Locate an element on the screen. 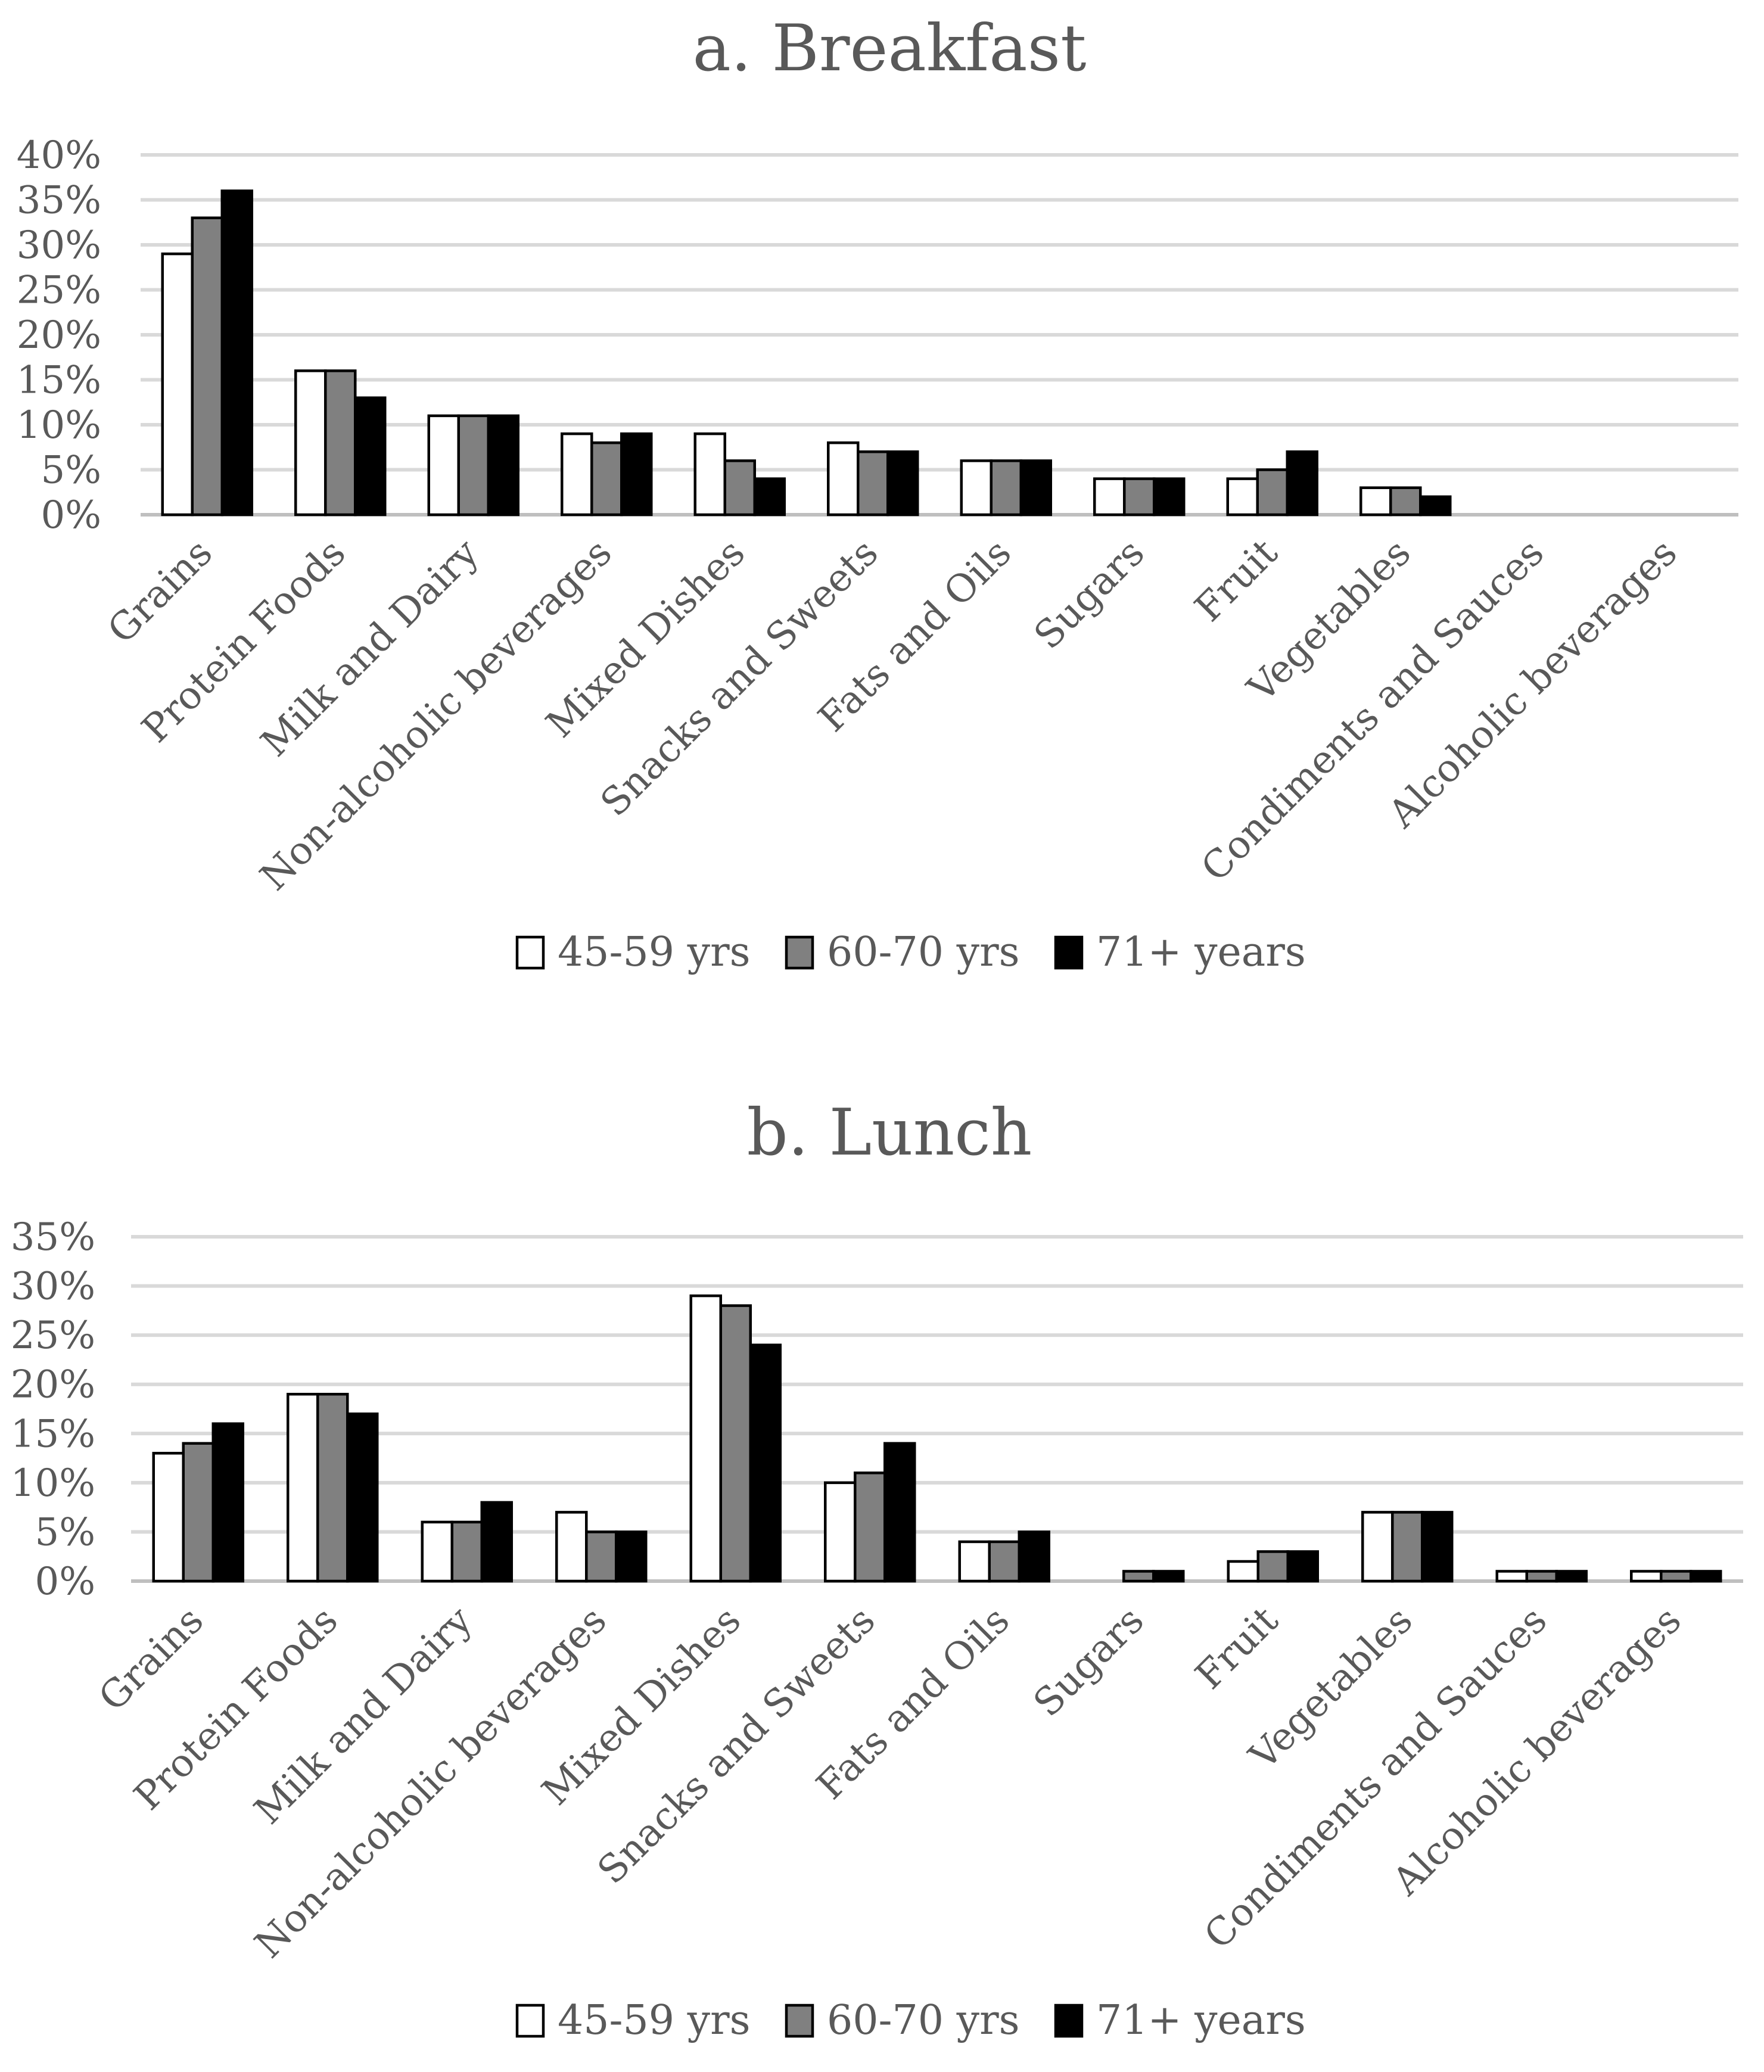 This screenshot has width=1764, height=2072. chart-title: a. Breakfast is located at coordinates (890, 48).